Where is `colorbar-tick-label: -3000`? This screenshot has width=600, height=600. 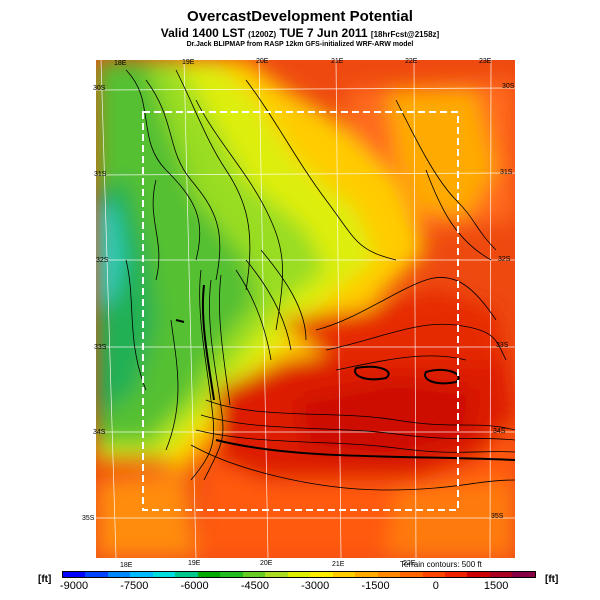 colorbar-tick-label: -3000 is located at coordinates (315, 586).